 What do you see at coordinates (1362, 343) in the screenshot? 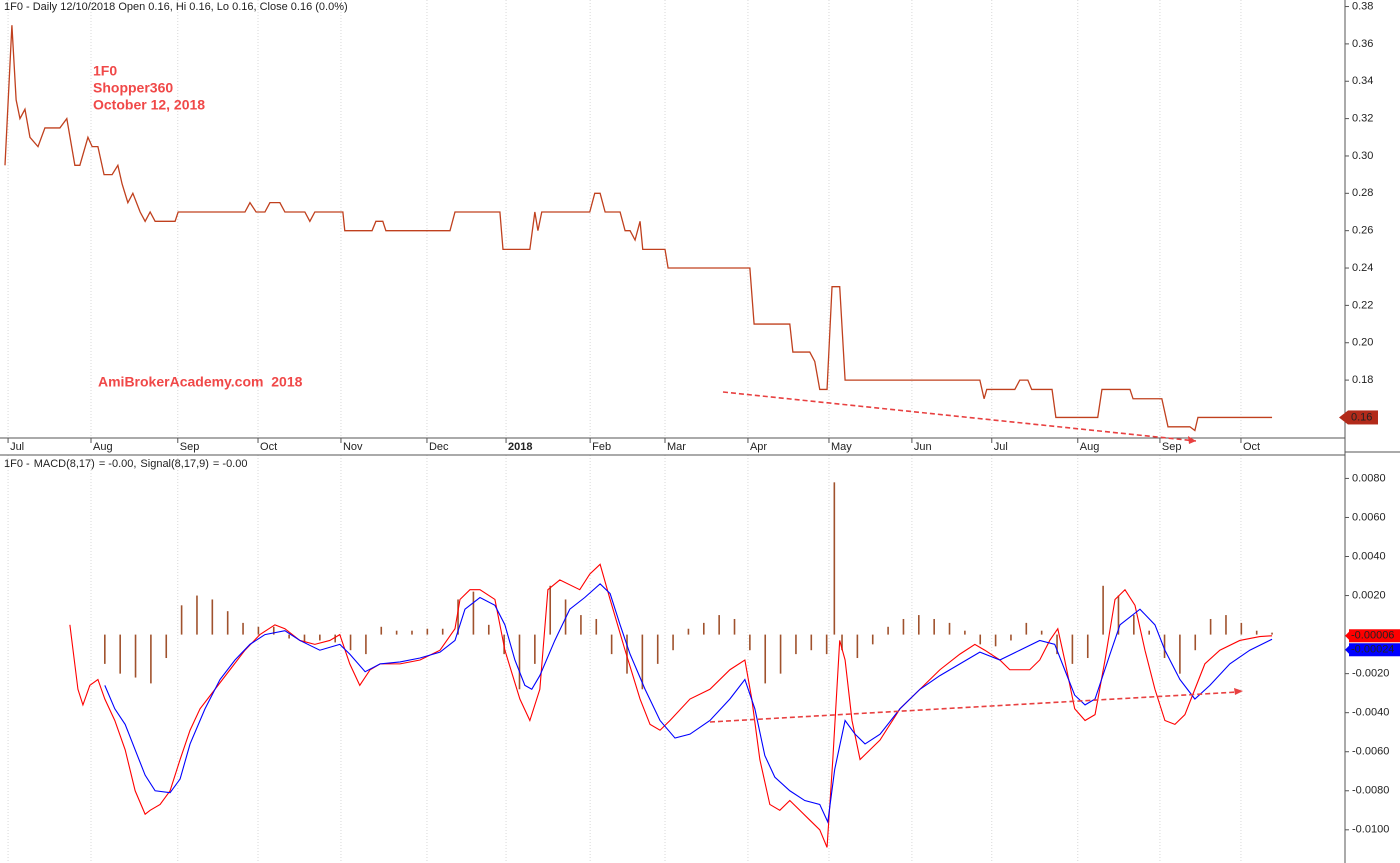
I see `y-tick-label: 0.20` at bounding box center [1362, 343].